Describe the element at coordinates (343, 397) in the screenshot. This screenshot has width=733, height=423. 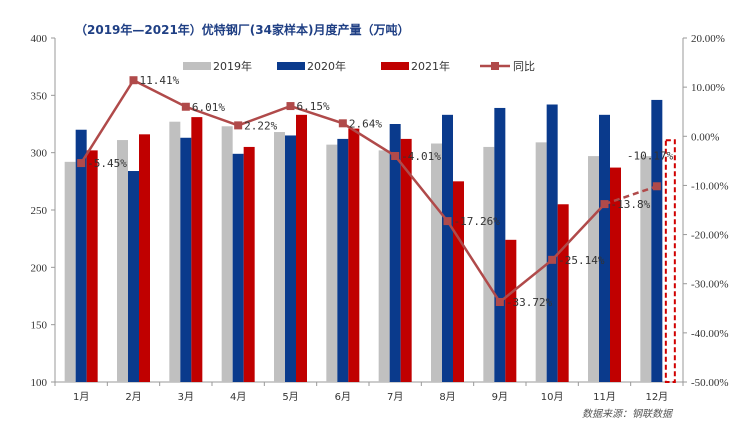
I see `x-tick-label: 6月` at that location.